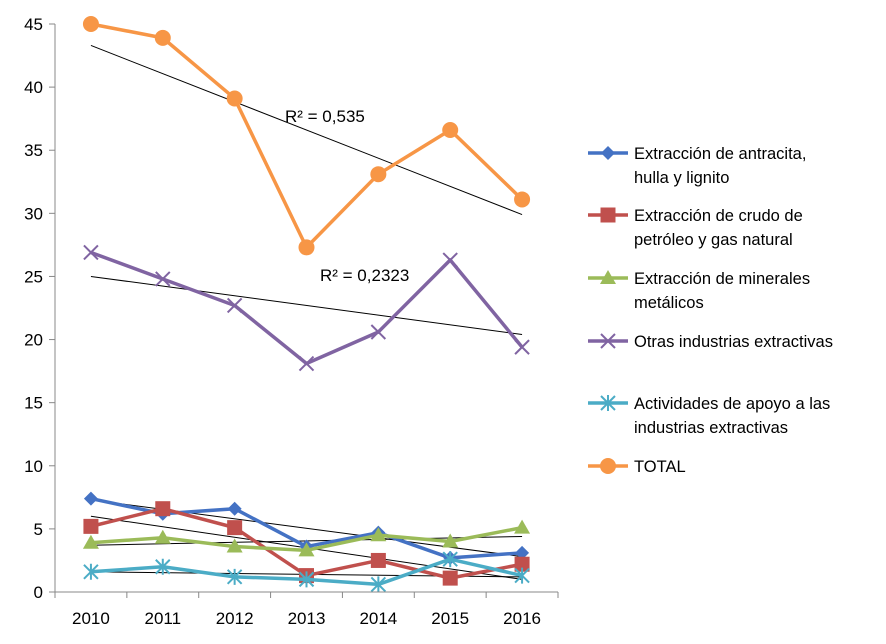 The width and height of the screenshot is (886, 644). What do you see at coordinates (450, 618) in the screenshot?
I see `x-tick-label: 2015` at bounding box center [450, 618].